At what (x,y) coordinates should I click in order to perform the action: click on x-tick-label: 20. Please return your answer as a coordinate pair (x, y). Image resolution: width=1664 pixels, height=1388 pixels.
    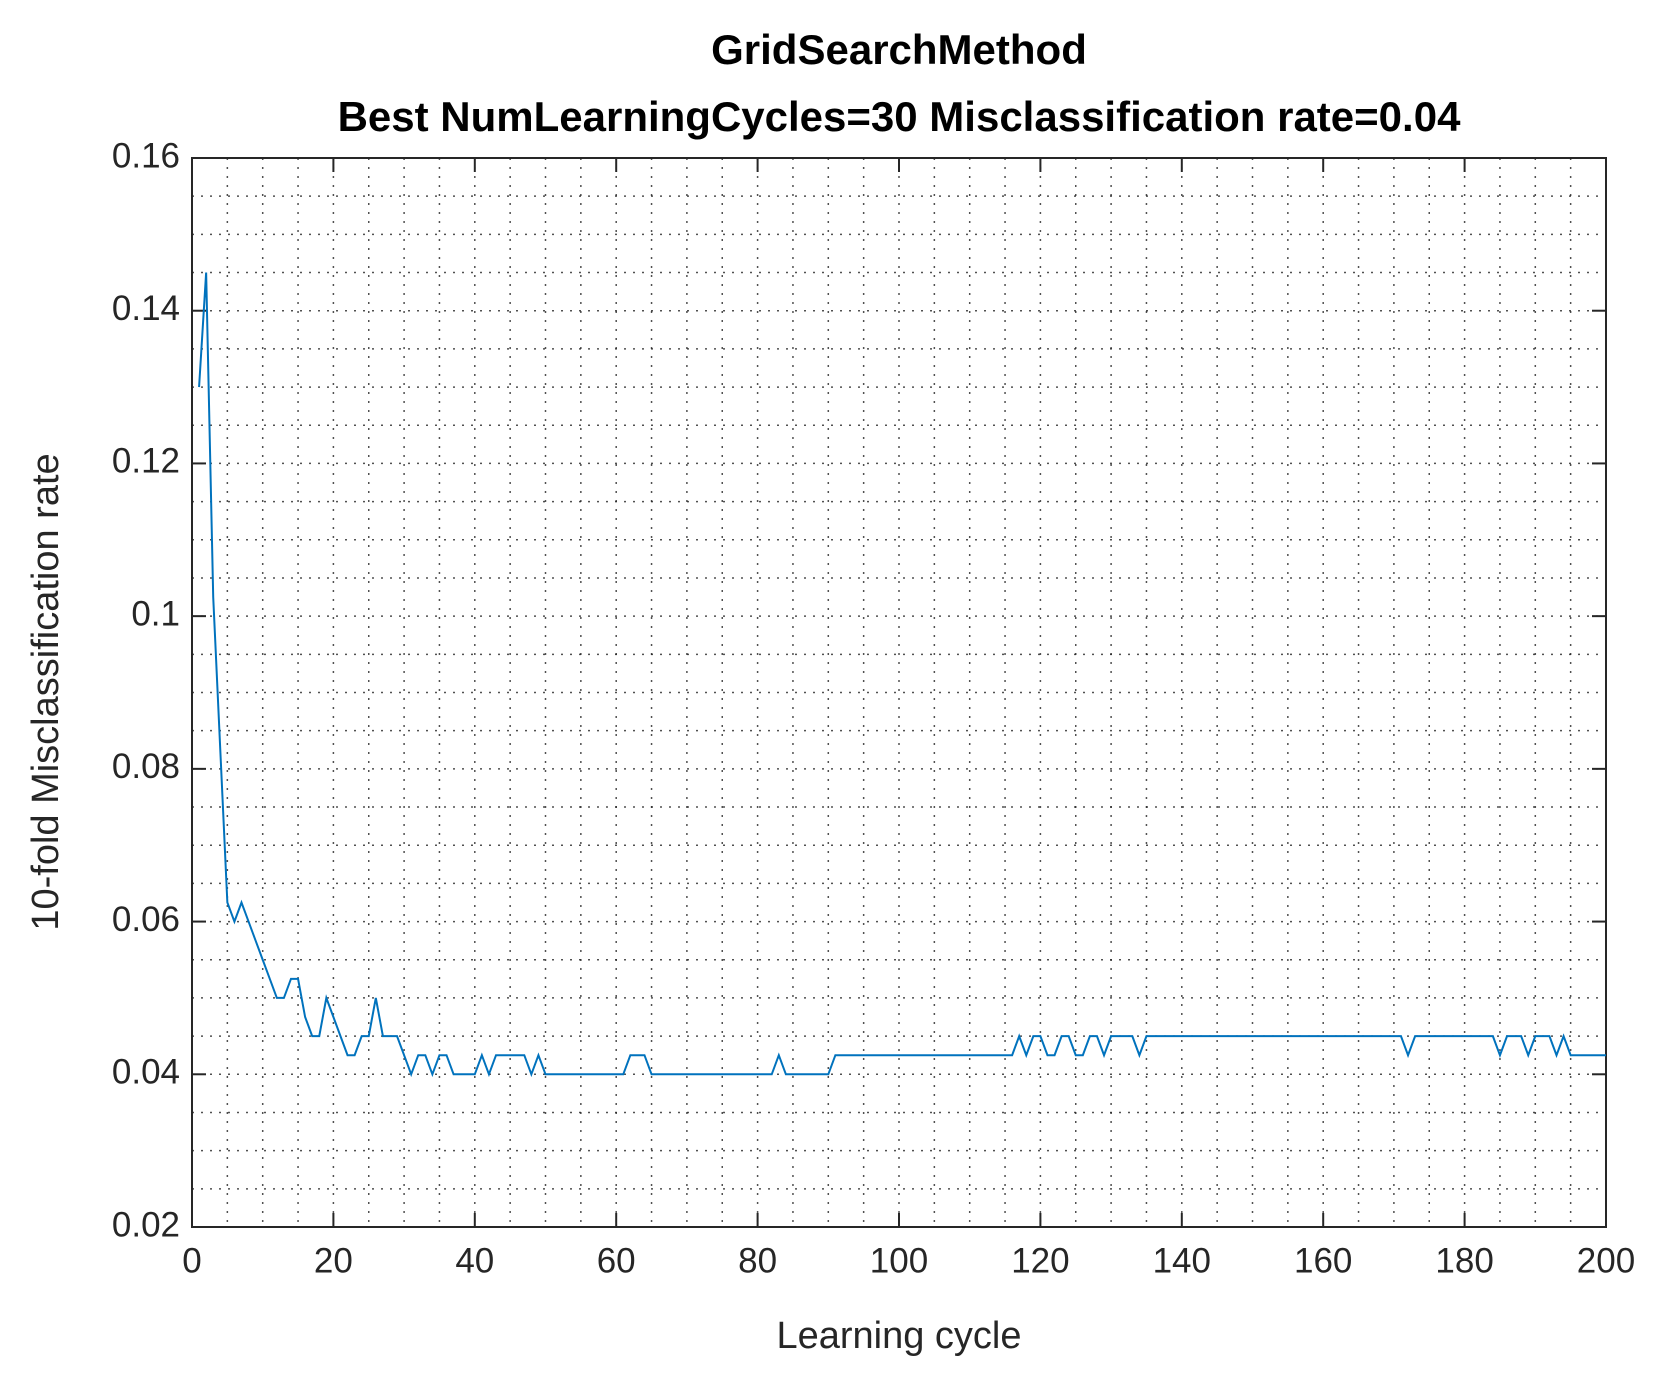
    Looking at the image, I should click on (333, 1260).